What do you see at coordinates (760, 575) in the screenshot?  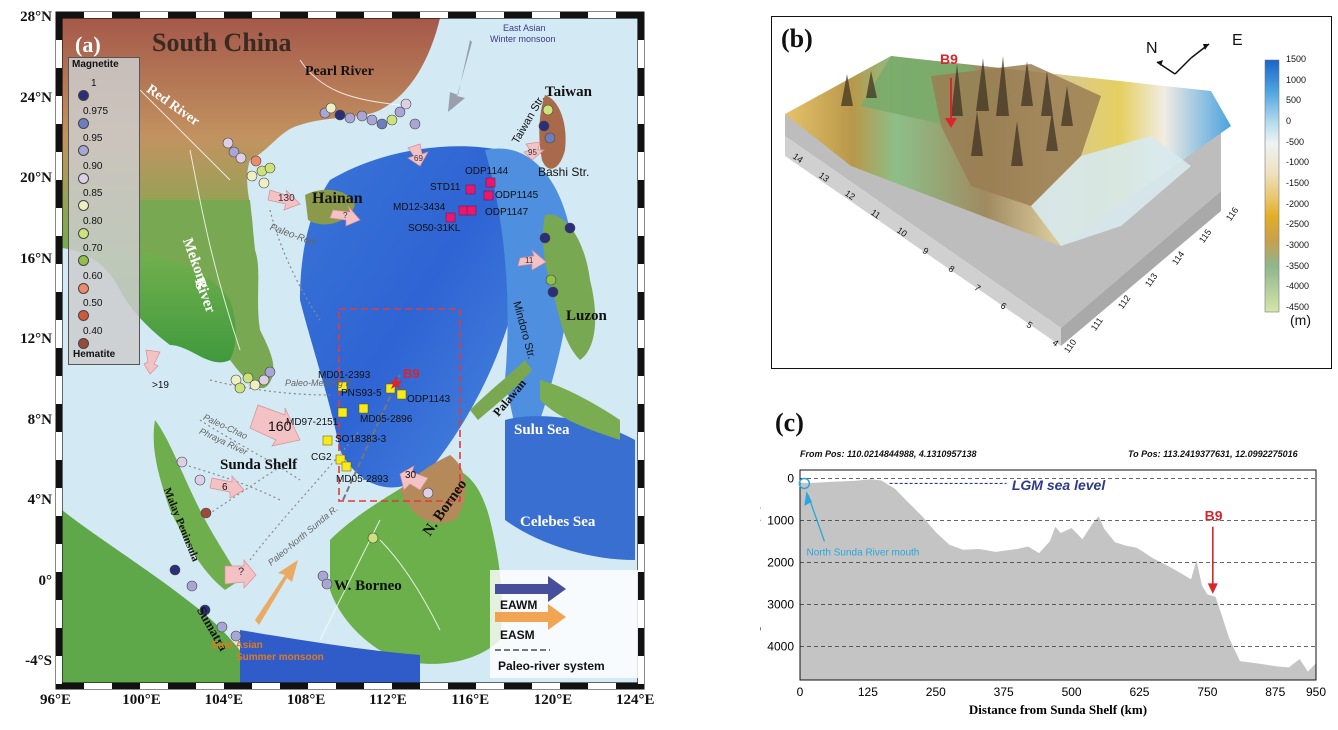 I see `y-axis-label: Depth below sea level (m)` at bounding box center [760, 575].